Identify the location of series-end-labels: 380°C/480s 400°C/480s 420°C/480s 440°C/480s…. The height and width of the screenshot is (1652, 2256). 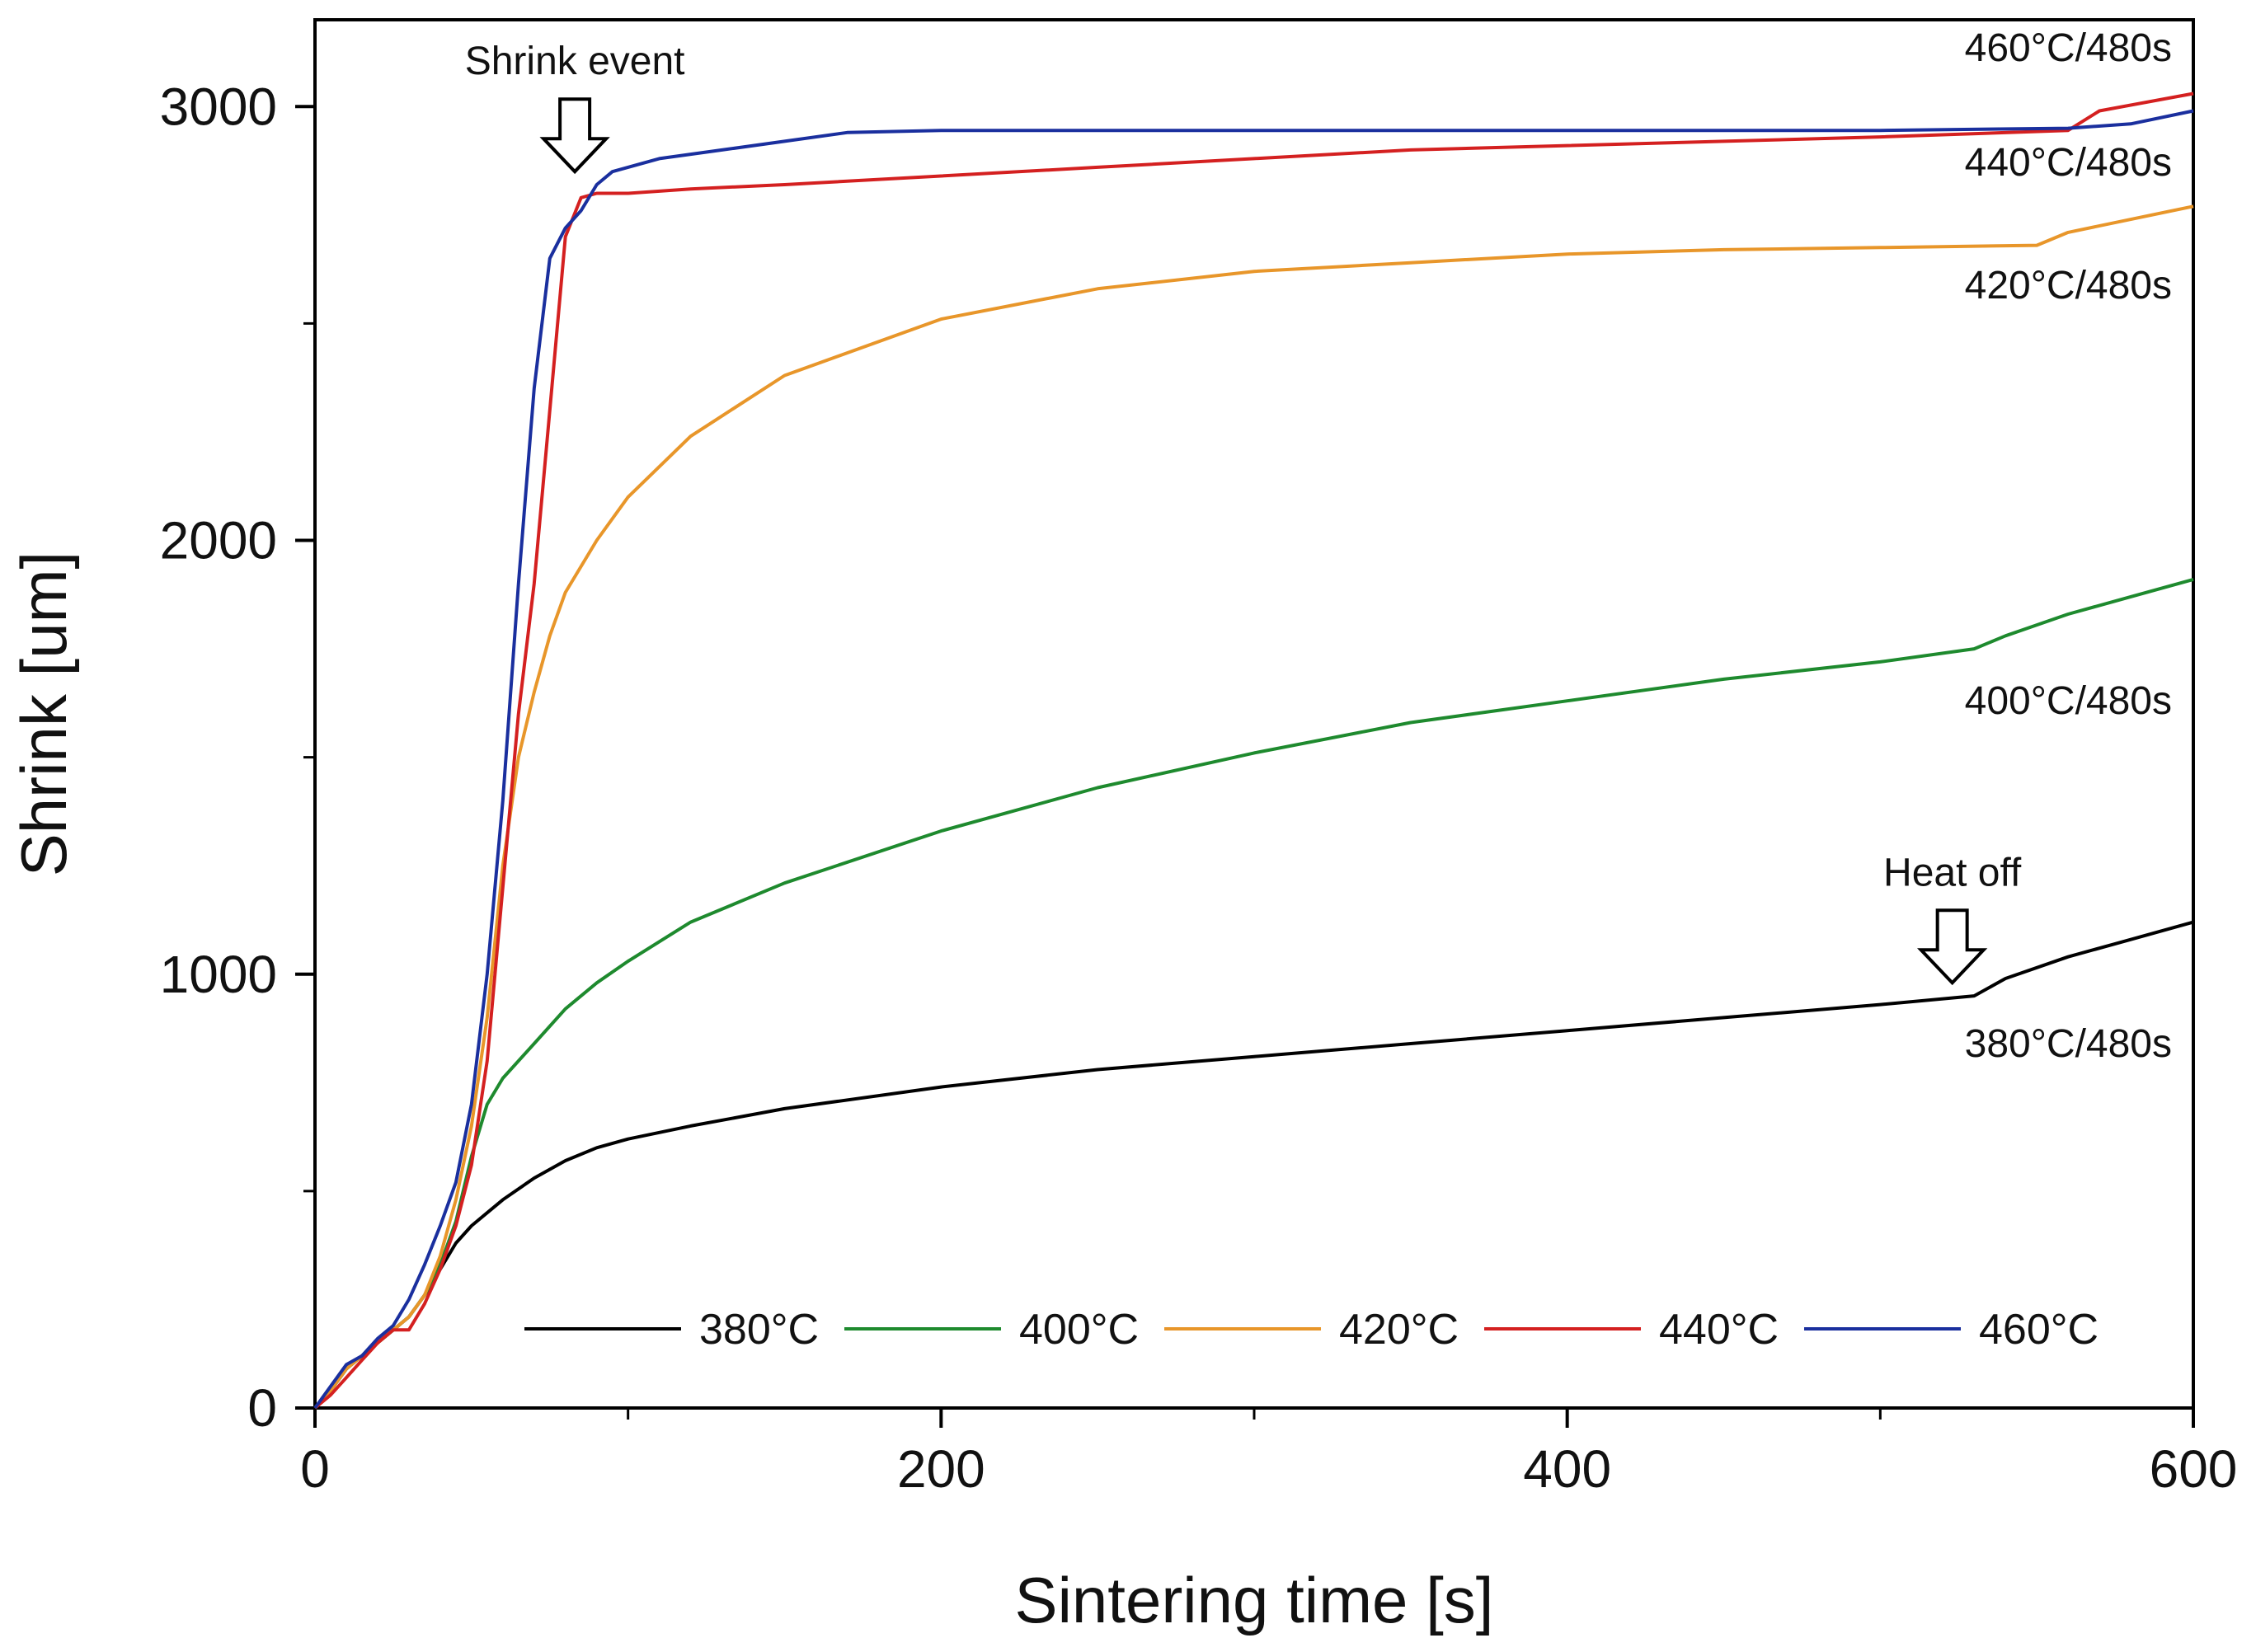
(2068, 546).